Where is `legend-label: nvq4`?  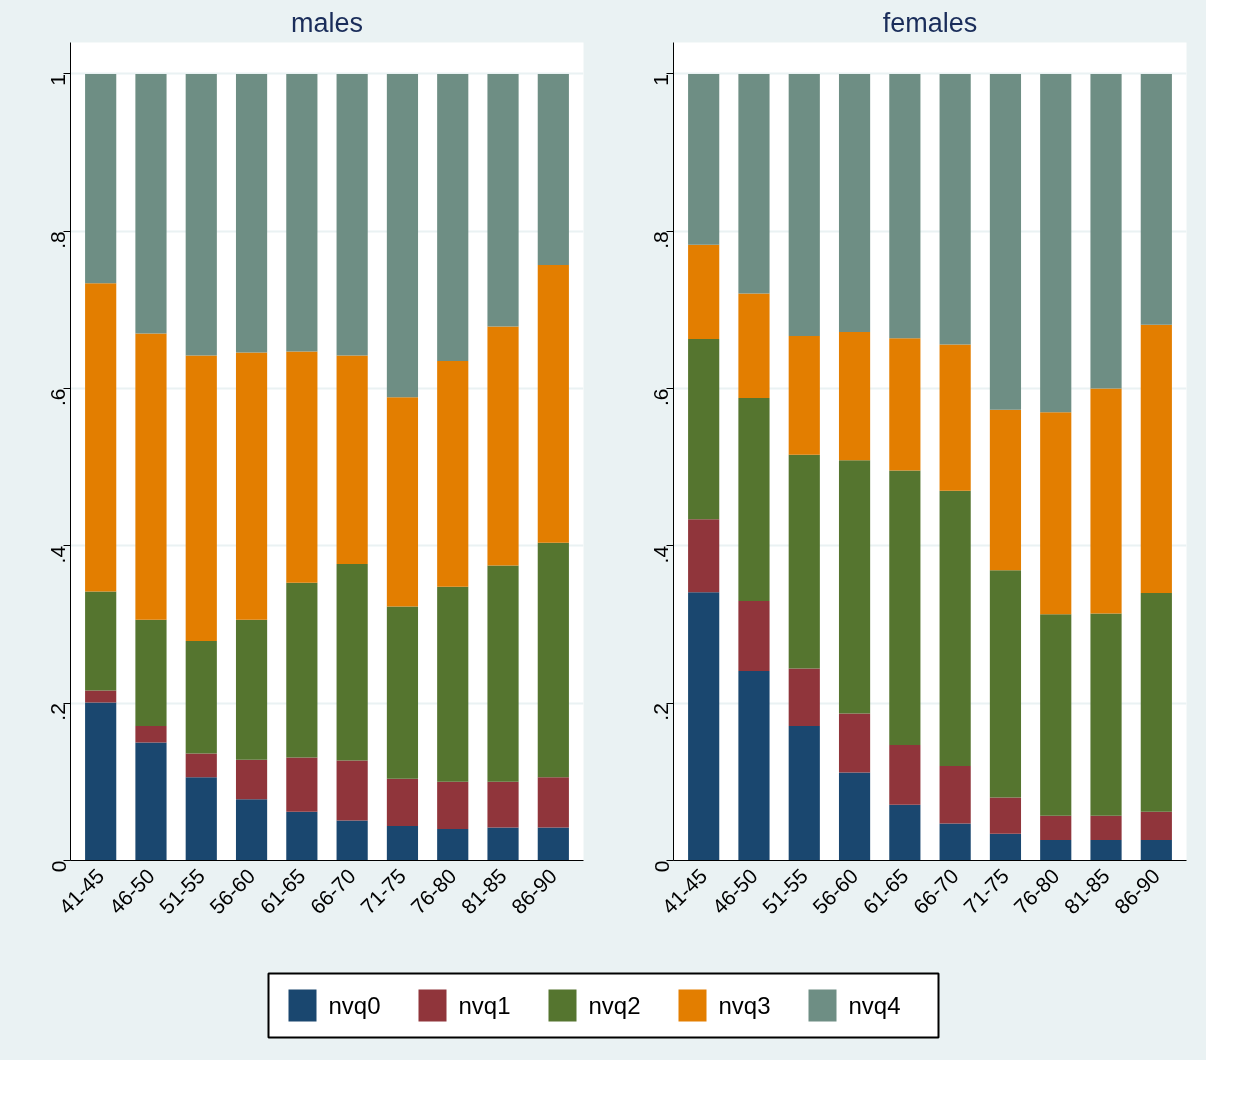 legend-label: nvq4 is located at coordinates (874, 1005).